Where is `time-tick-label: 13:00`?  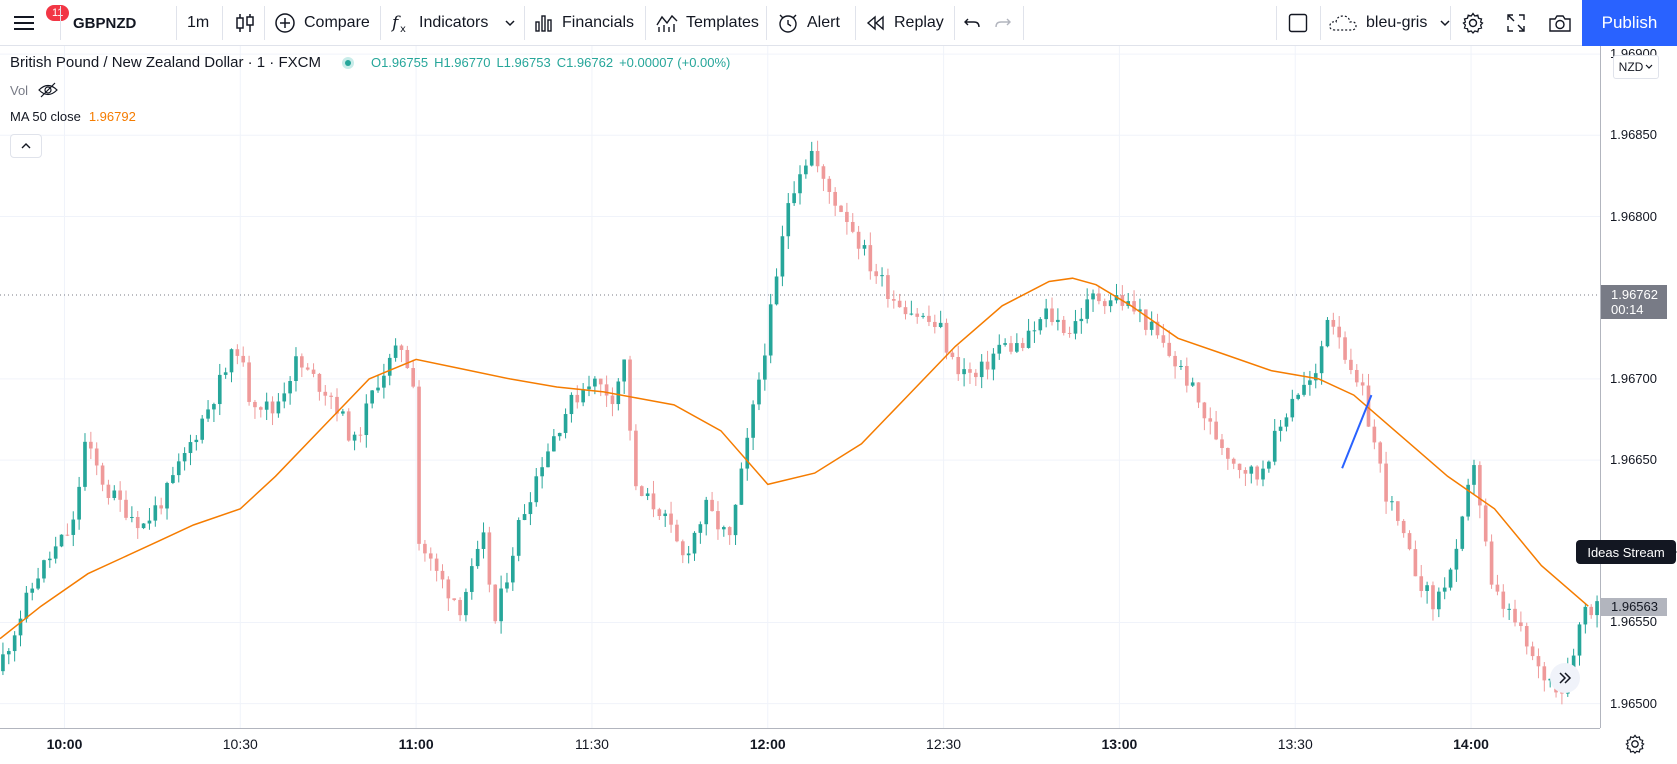
time-tick-label: 13:00 is located at coordinates (1120, 744).